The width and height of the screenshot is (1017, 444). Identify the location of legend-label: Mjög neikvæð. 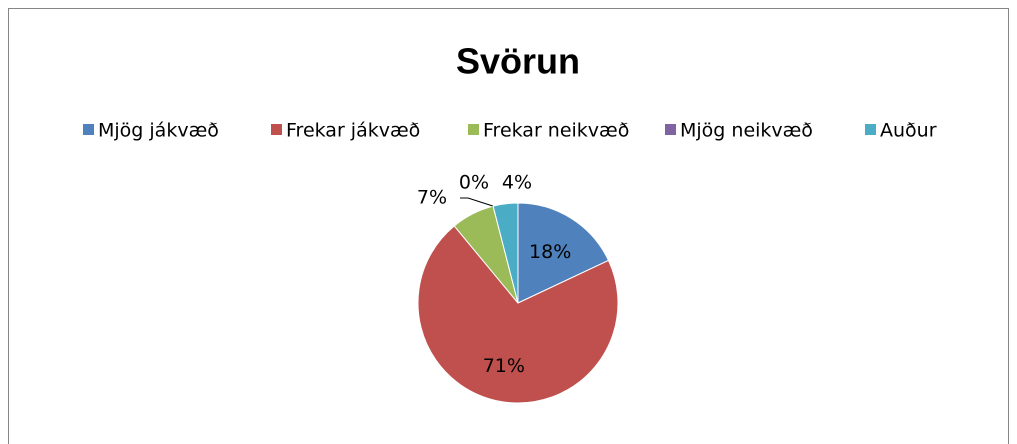
(746, 131).